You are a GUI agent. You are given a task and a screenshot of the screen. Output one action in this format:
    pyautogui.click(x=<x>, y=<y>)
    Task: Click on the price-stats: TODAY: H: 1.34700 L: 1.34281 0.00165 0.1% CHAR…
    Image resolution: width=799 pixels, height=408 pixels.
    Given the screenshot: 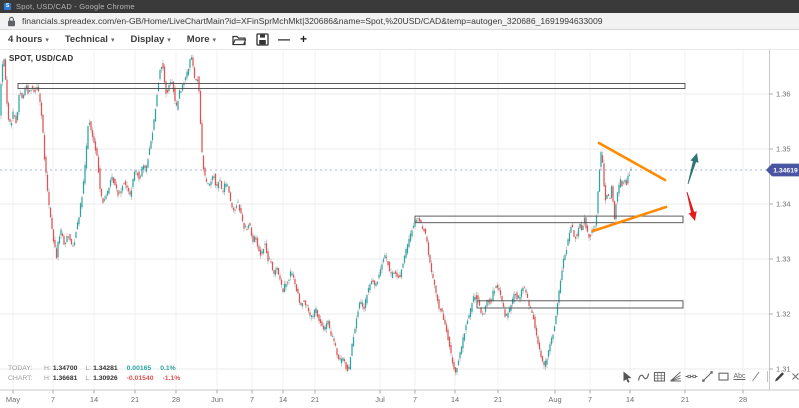 What is the action you would take?
    pyautogui.click(x=94, y=373)
    